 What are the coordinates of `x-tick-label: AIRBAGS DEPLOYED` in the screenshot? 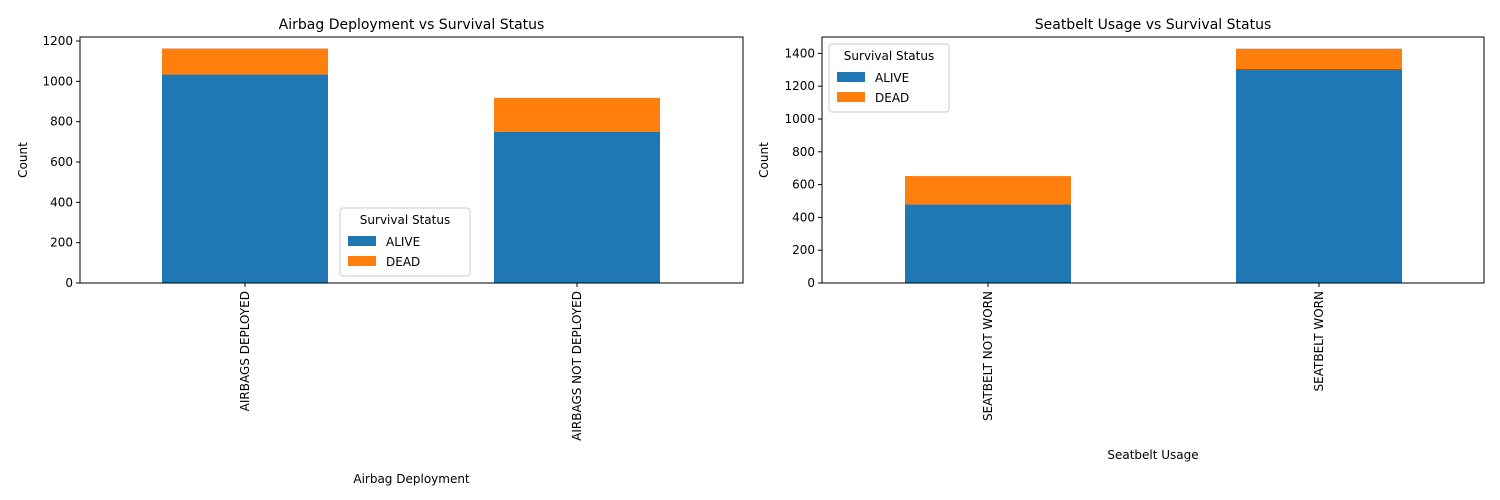 It's located at (245, 351).